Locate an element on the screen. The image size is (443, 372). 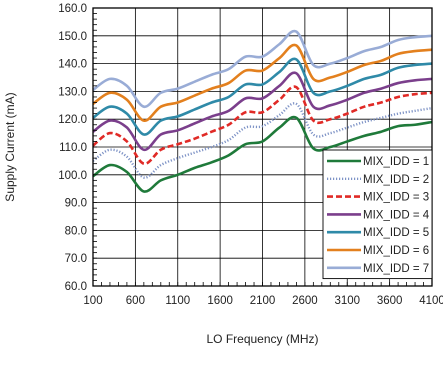
x-tick-label: 1100 is located at coordinates (177, 301).